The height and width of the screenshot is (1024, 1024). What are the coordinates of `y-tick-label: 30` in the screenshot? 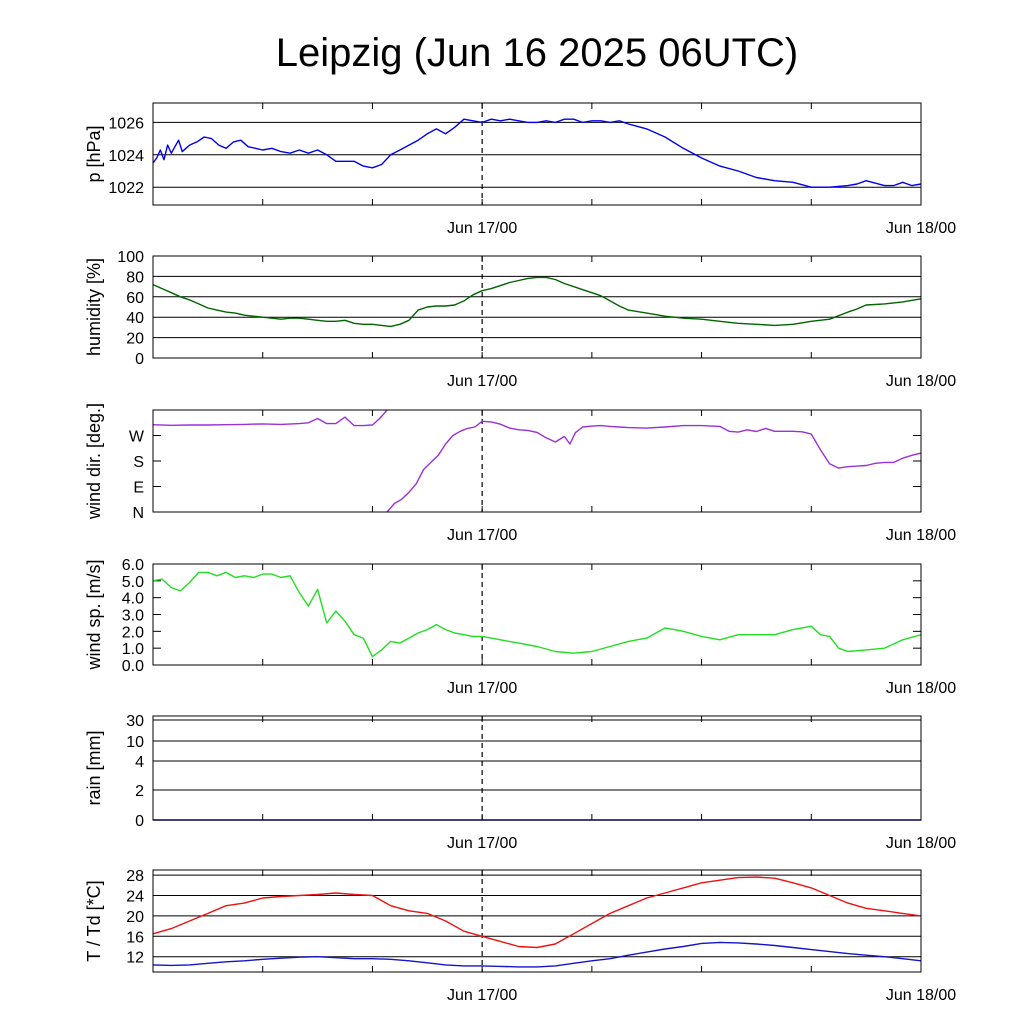 It's located at (135, 721).